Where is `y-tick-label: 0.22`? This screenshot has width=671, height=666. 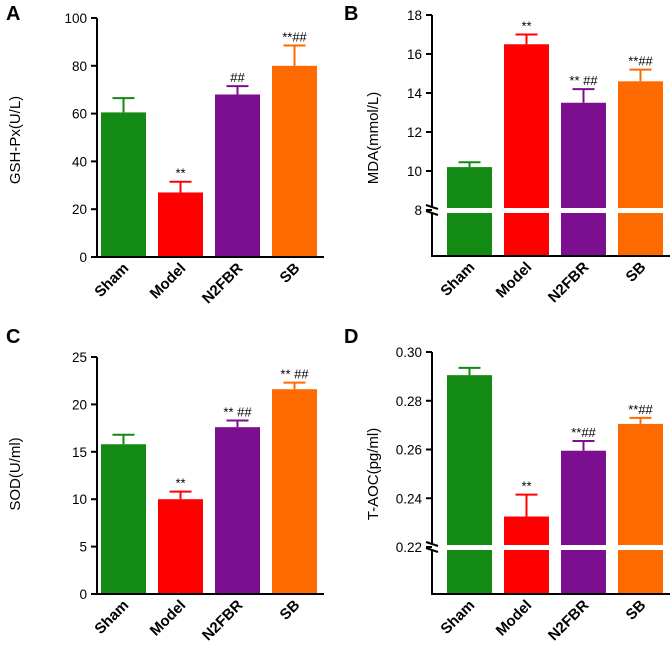 y-tick-label: 0.22 is located at coordinates (409, 547).